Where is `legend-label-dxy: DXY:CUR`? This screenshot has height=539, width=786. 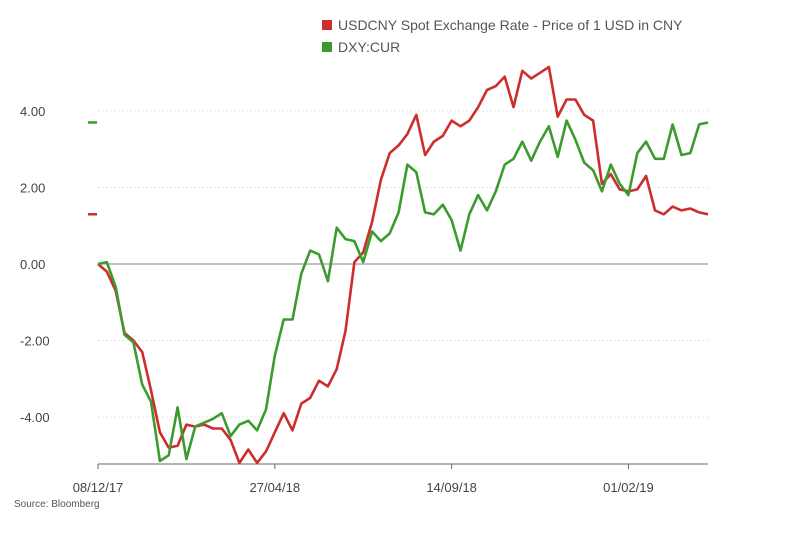
legend-label-dxy: DXY:CUR is located at coordinates (369, 47).